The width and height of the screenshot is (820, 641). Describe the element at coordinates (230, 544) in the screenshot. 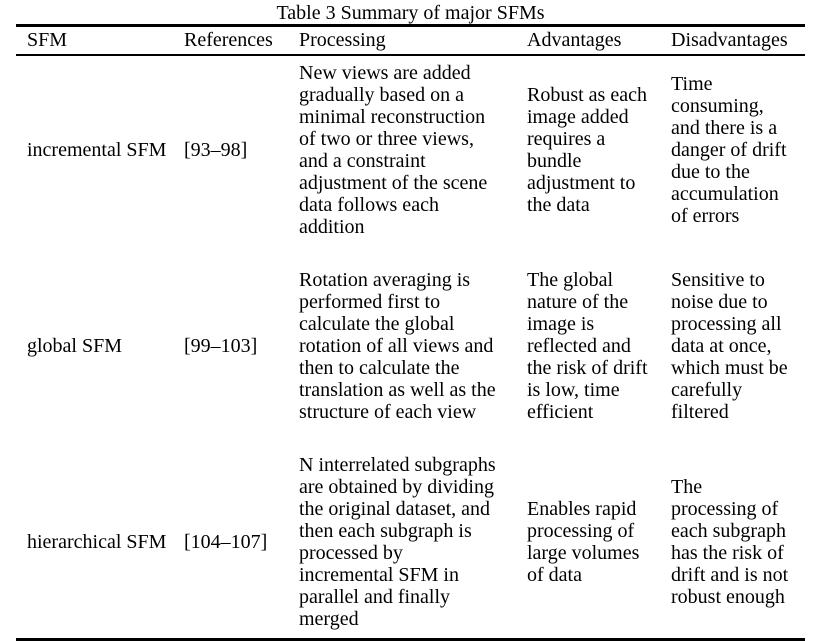

I see `cell-references: [104–107]` at that location.